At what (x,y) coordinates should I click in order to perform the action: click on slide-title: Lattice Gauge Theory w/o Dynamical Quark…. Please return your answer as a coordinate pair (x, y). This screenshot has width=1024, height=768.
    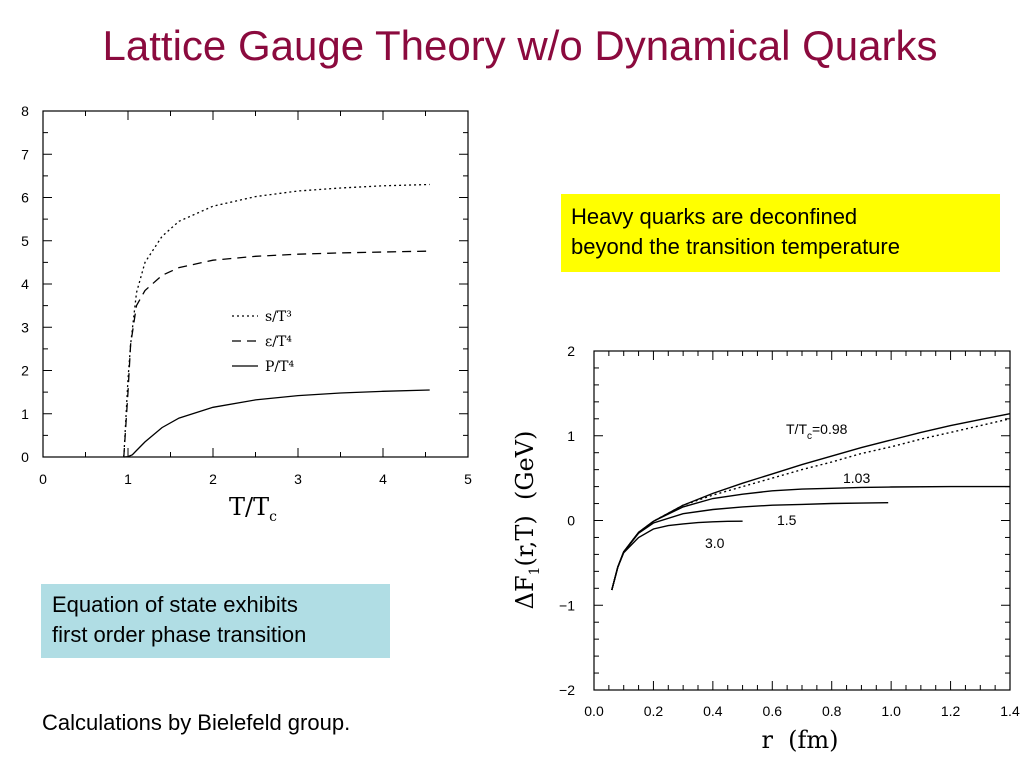
    Looking at the image, I should click on (520, 45).